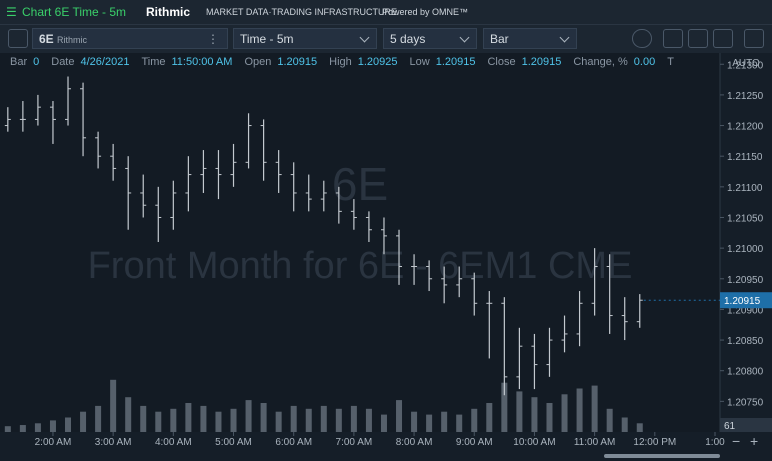  I want to click on y-tick-label: 1.21100, so click(745, 188).